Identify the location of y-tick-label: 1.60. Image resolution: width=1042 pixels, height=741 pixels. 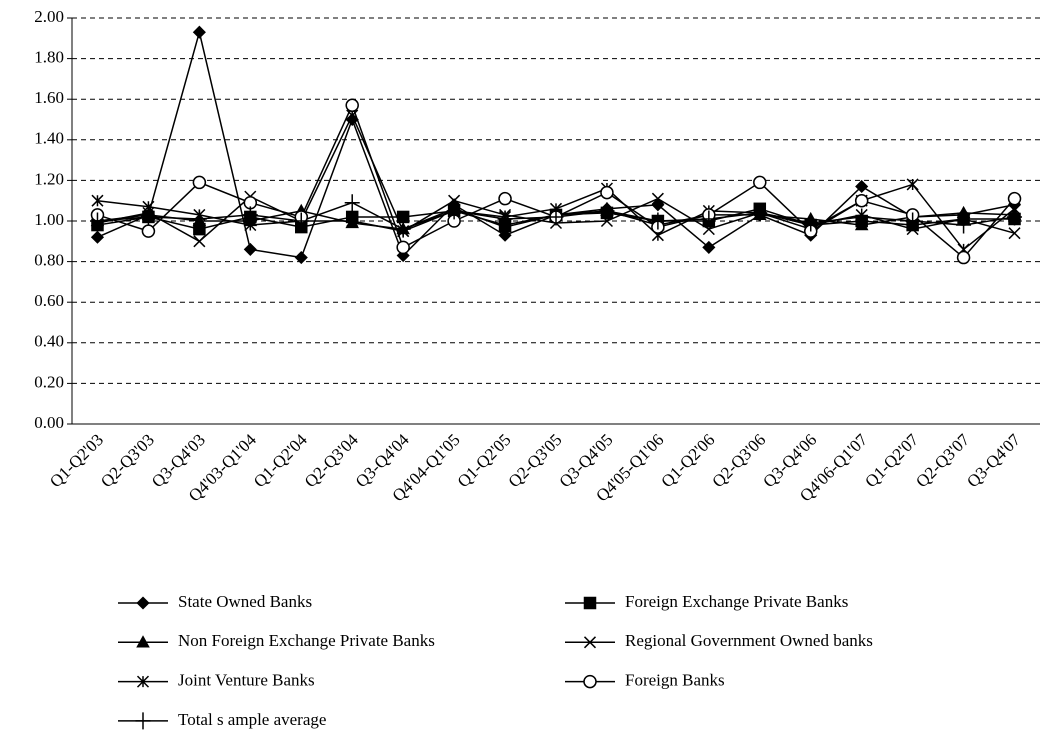
(49, 97).